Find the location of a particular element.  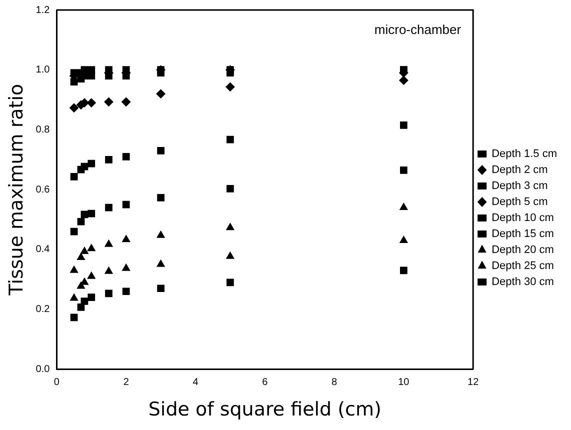

annotation: micro-chamber is located at coordinates (418, 30).